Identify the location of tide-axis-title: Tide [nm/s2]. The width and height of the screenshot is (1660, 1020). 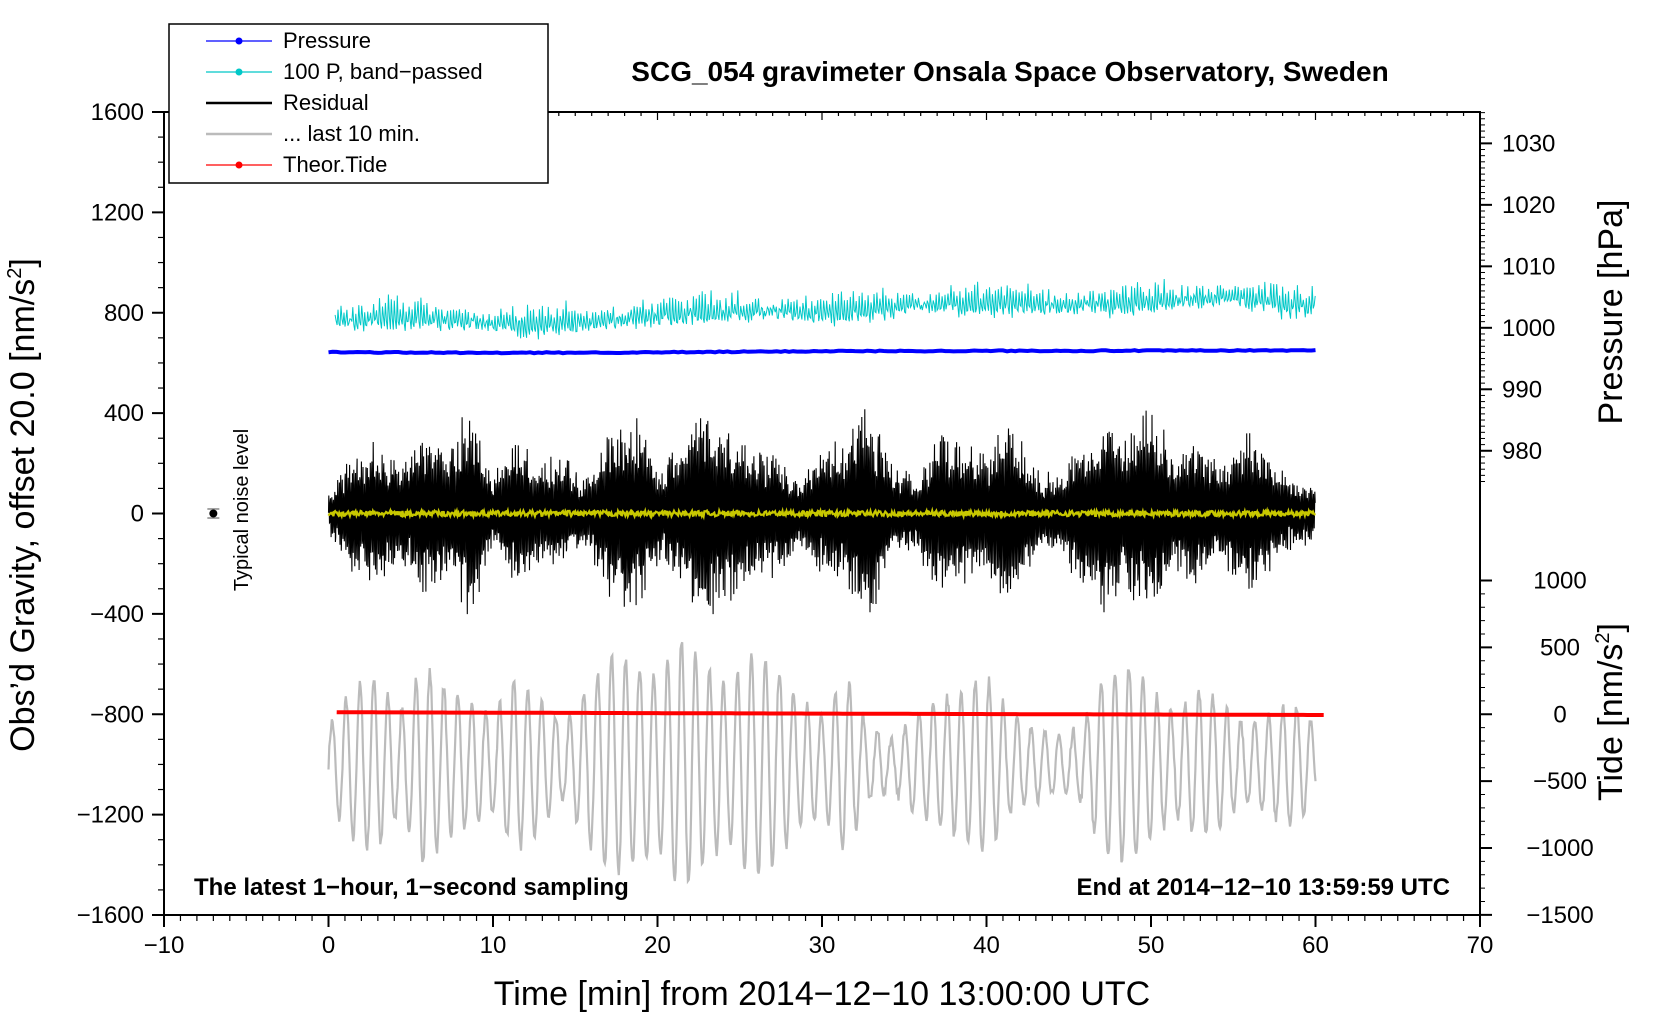
(1611, 712).